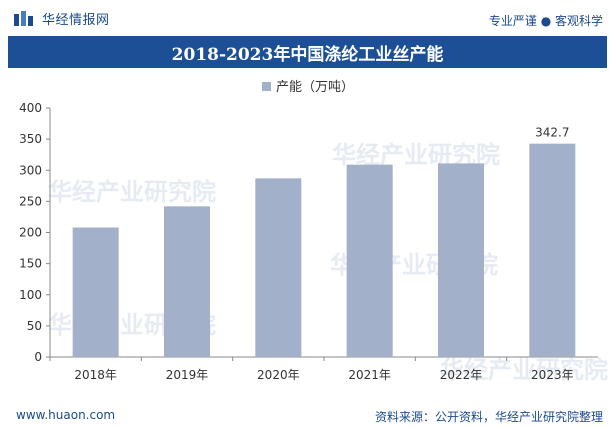 This screenshot has width=615, height=428. What do you see at coordinates (30, 295) in the screenshot?
I see `y-tick-label: 100` at bounding box center [30, 295].